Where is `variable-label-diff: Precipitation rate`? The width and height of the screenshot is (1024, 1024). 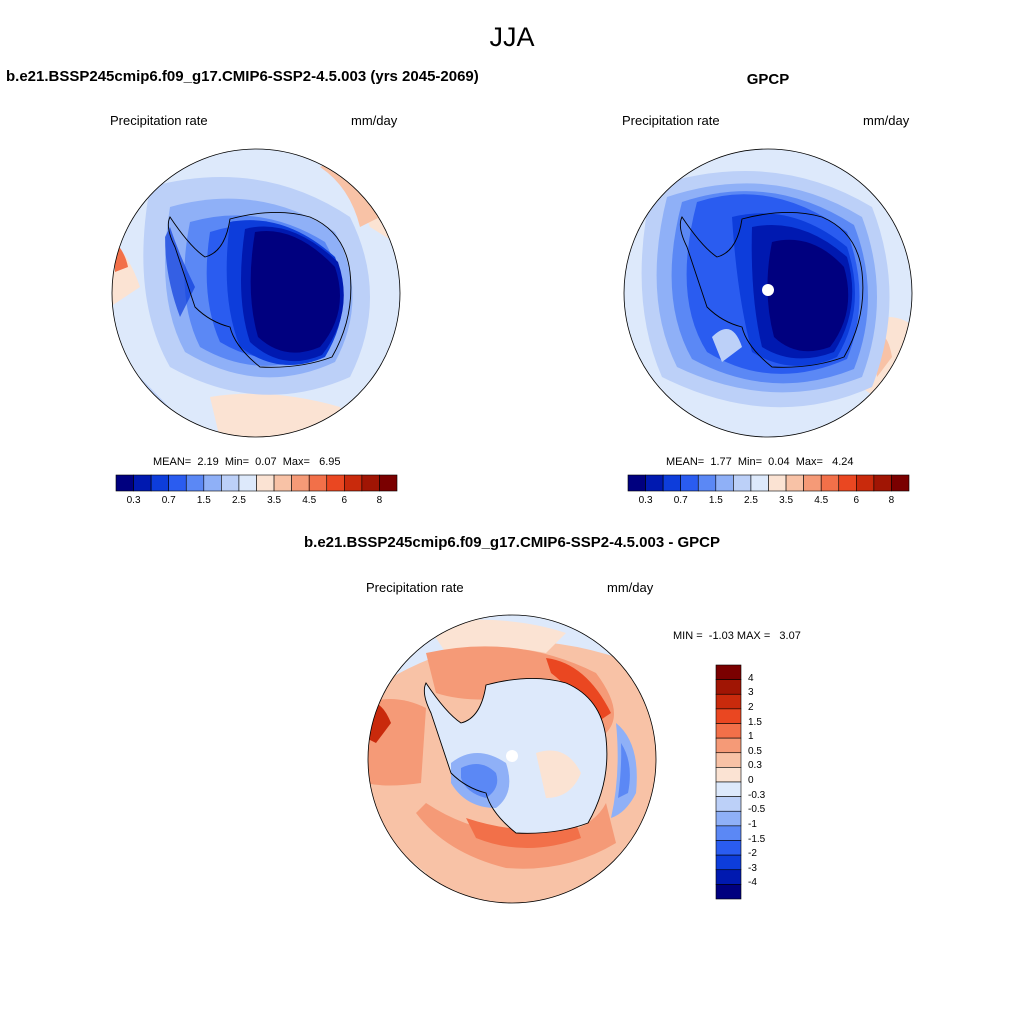 variable-label-diff: Precipitation rate is located at coordinates (415, 587).